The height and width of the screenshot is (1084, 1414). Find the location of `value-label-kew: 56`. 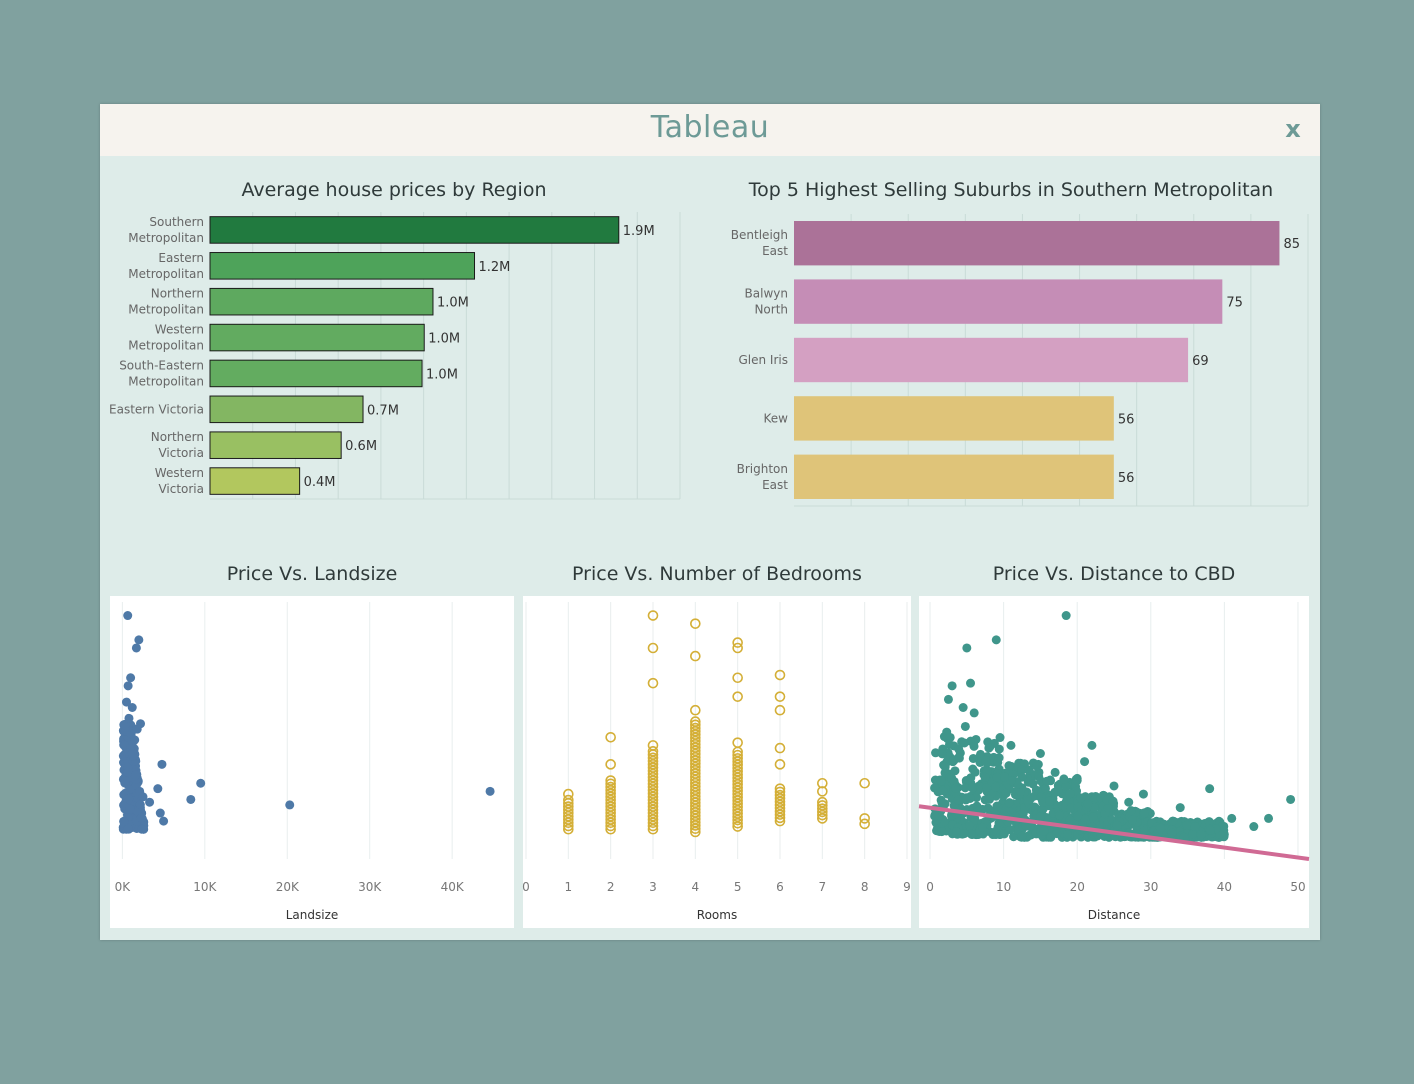

value-label-kew: 56 is located at coordinates (1126, 419).